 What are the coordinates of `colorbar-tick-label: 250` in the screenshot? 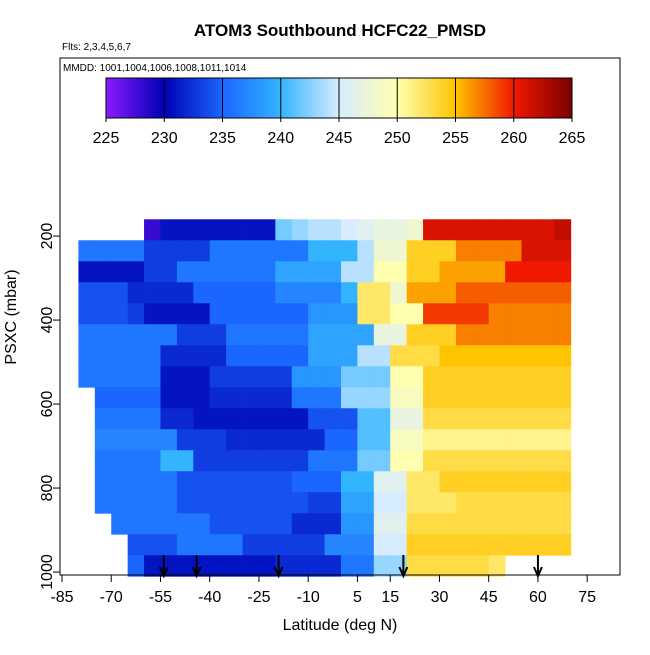 It's located at (397, 138).